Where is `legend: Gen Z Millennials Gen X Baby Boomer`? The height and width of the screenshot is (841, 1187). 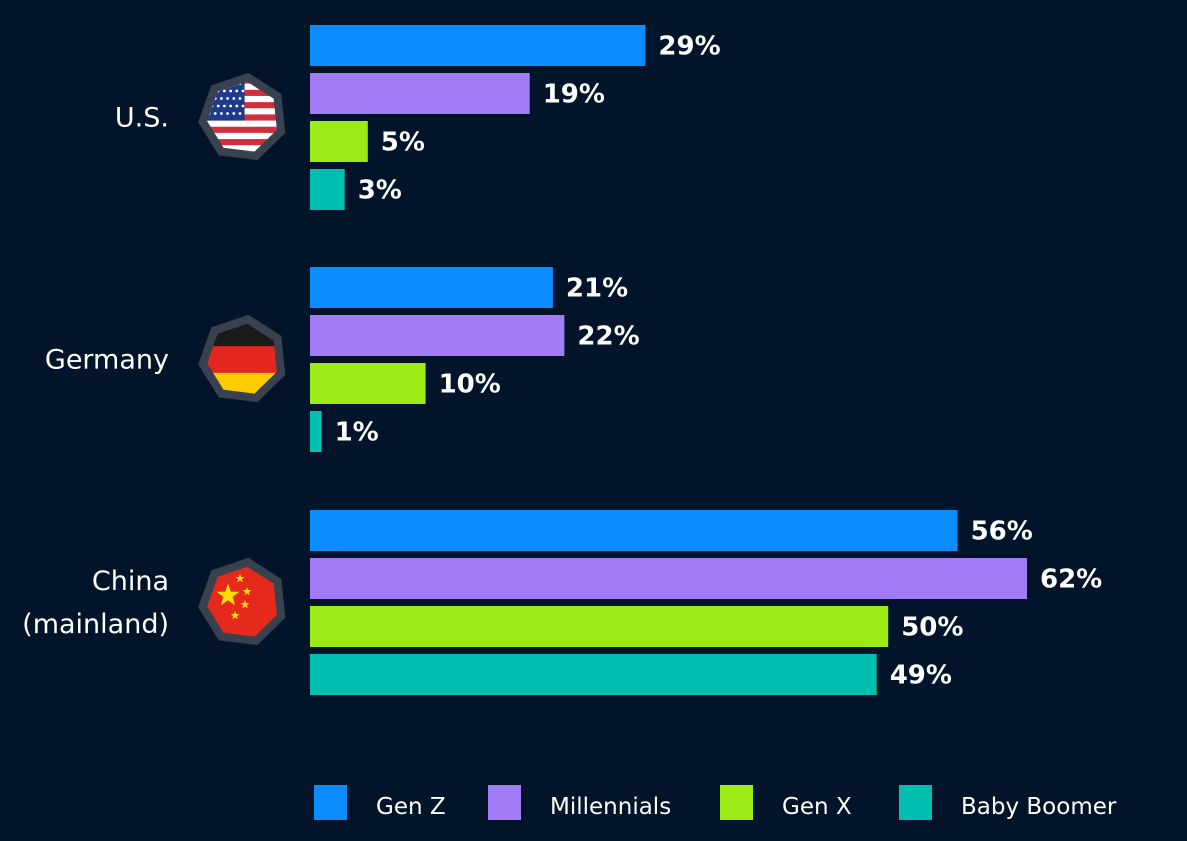
legend: Gen Z Millennials Gen X Baby Boomer is located at coordinates (715, 802).